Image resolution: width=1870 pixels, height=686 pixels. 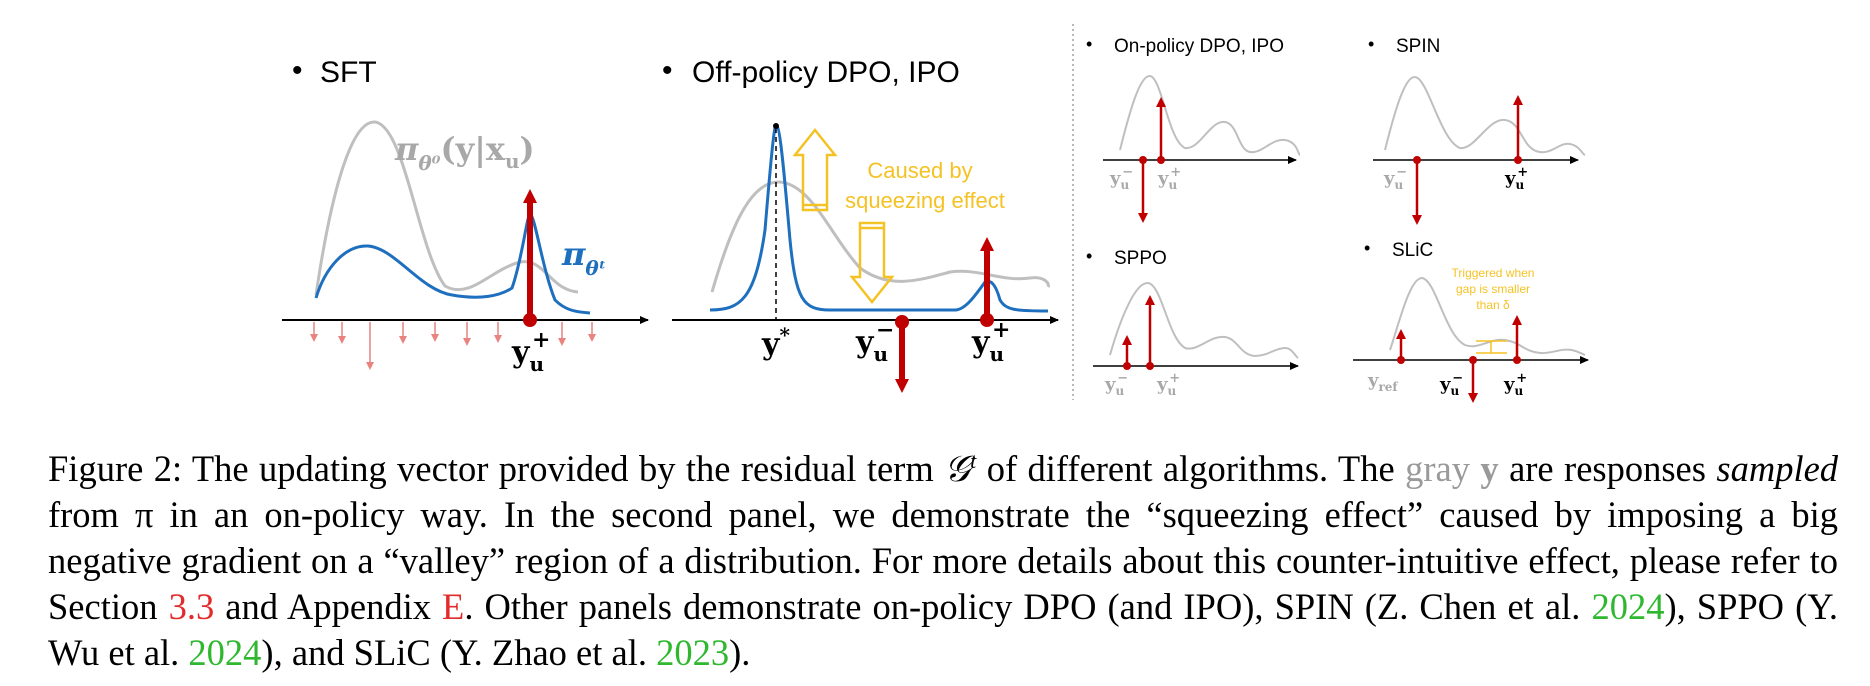 I want to click on sppo-yu-minus-label: yu−, so click(x=1116, y=384).